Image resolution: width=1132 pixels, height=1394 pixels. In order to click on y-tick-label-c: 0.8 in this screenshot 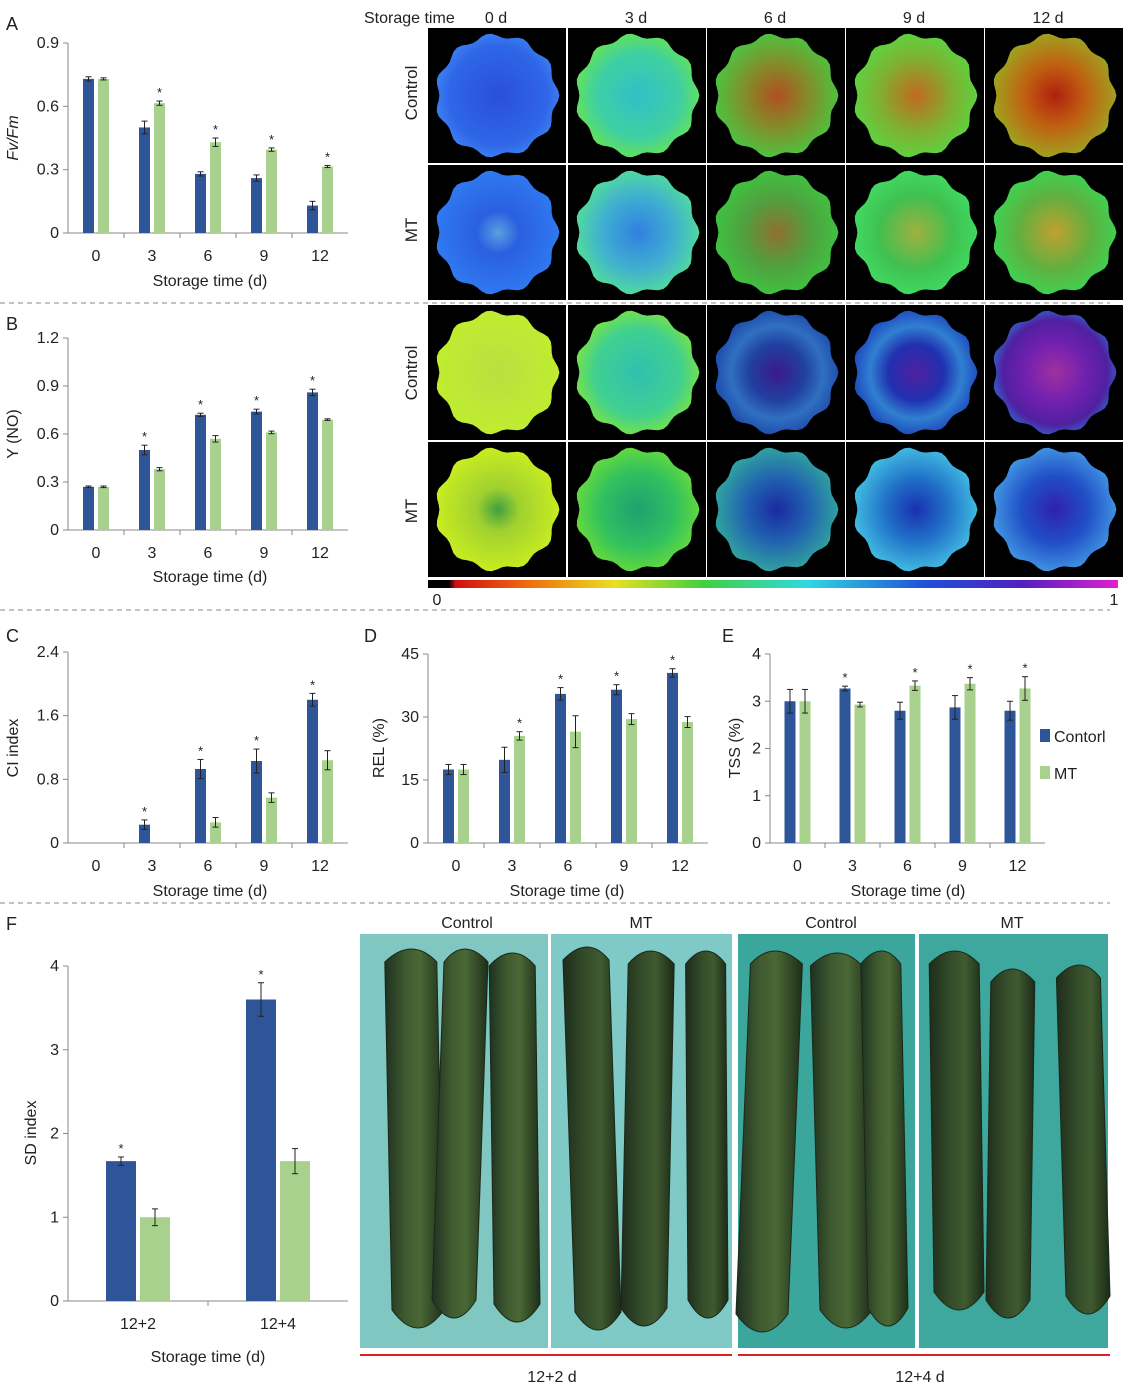, I will do `click(48, 779)`.